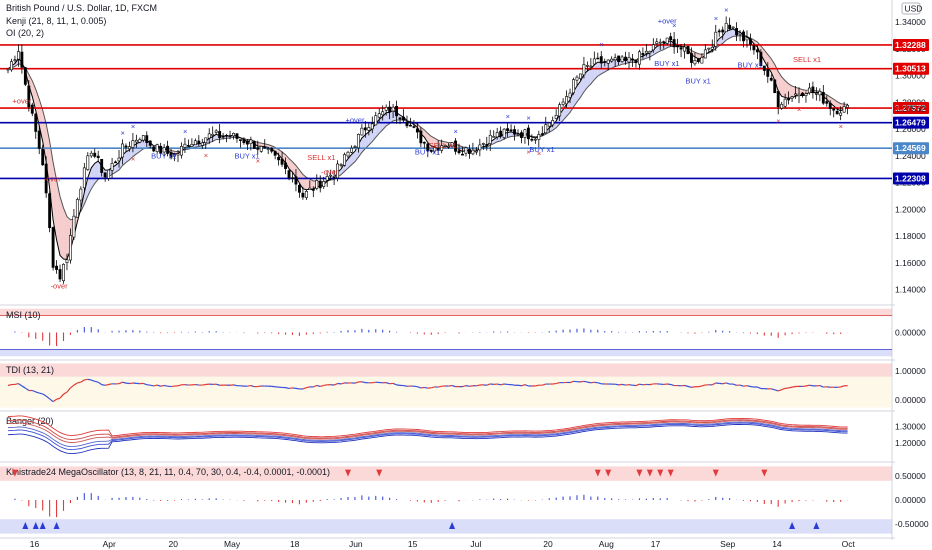  What do you see at coordinates (910, 443) in the screenshot?
I see `pane-tick-label: 1.20000` at bounding box center [910, 443].